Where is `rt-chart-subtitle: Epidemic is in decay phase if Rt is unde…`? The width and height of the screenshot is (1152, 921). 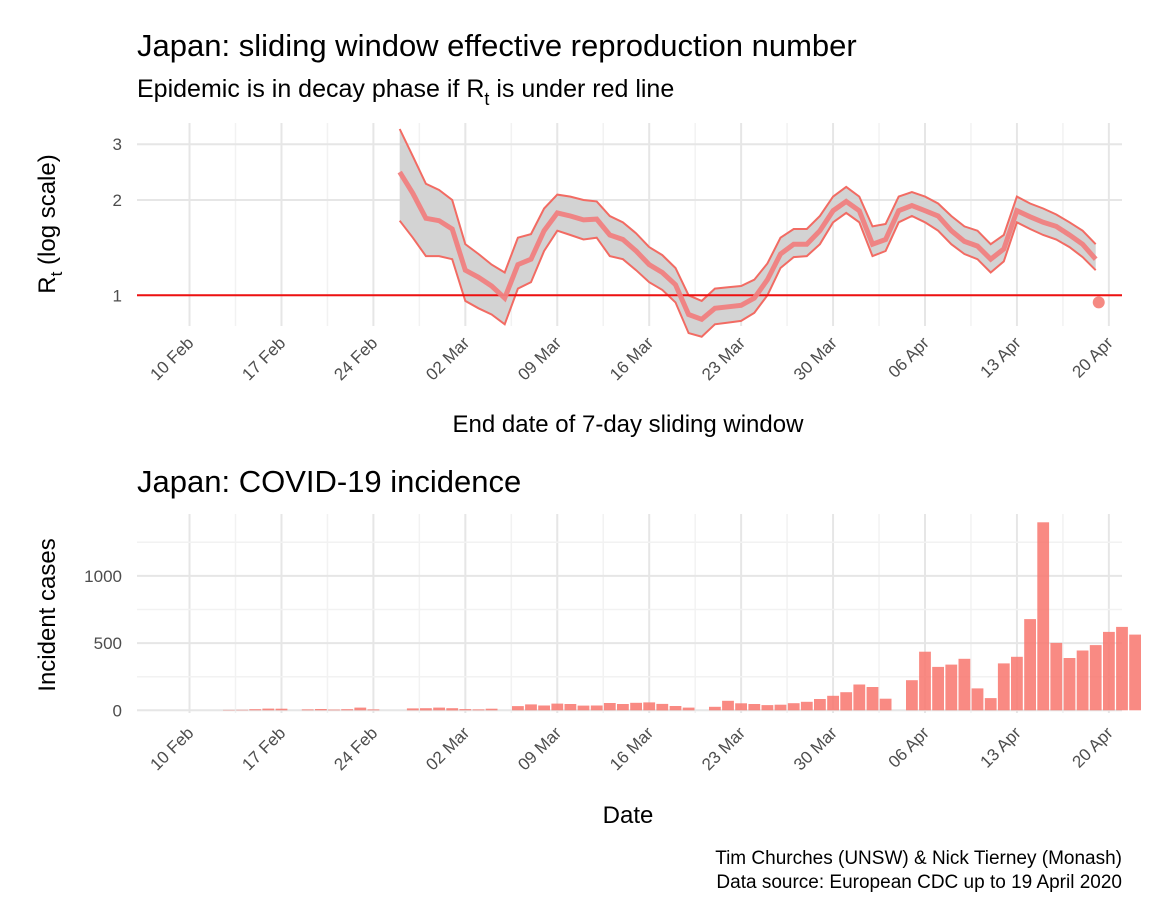
rt-chart-subtitle: Epidemic is in decay phase if Rt is unde… is located at coordinates (405, 92).